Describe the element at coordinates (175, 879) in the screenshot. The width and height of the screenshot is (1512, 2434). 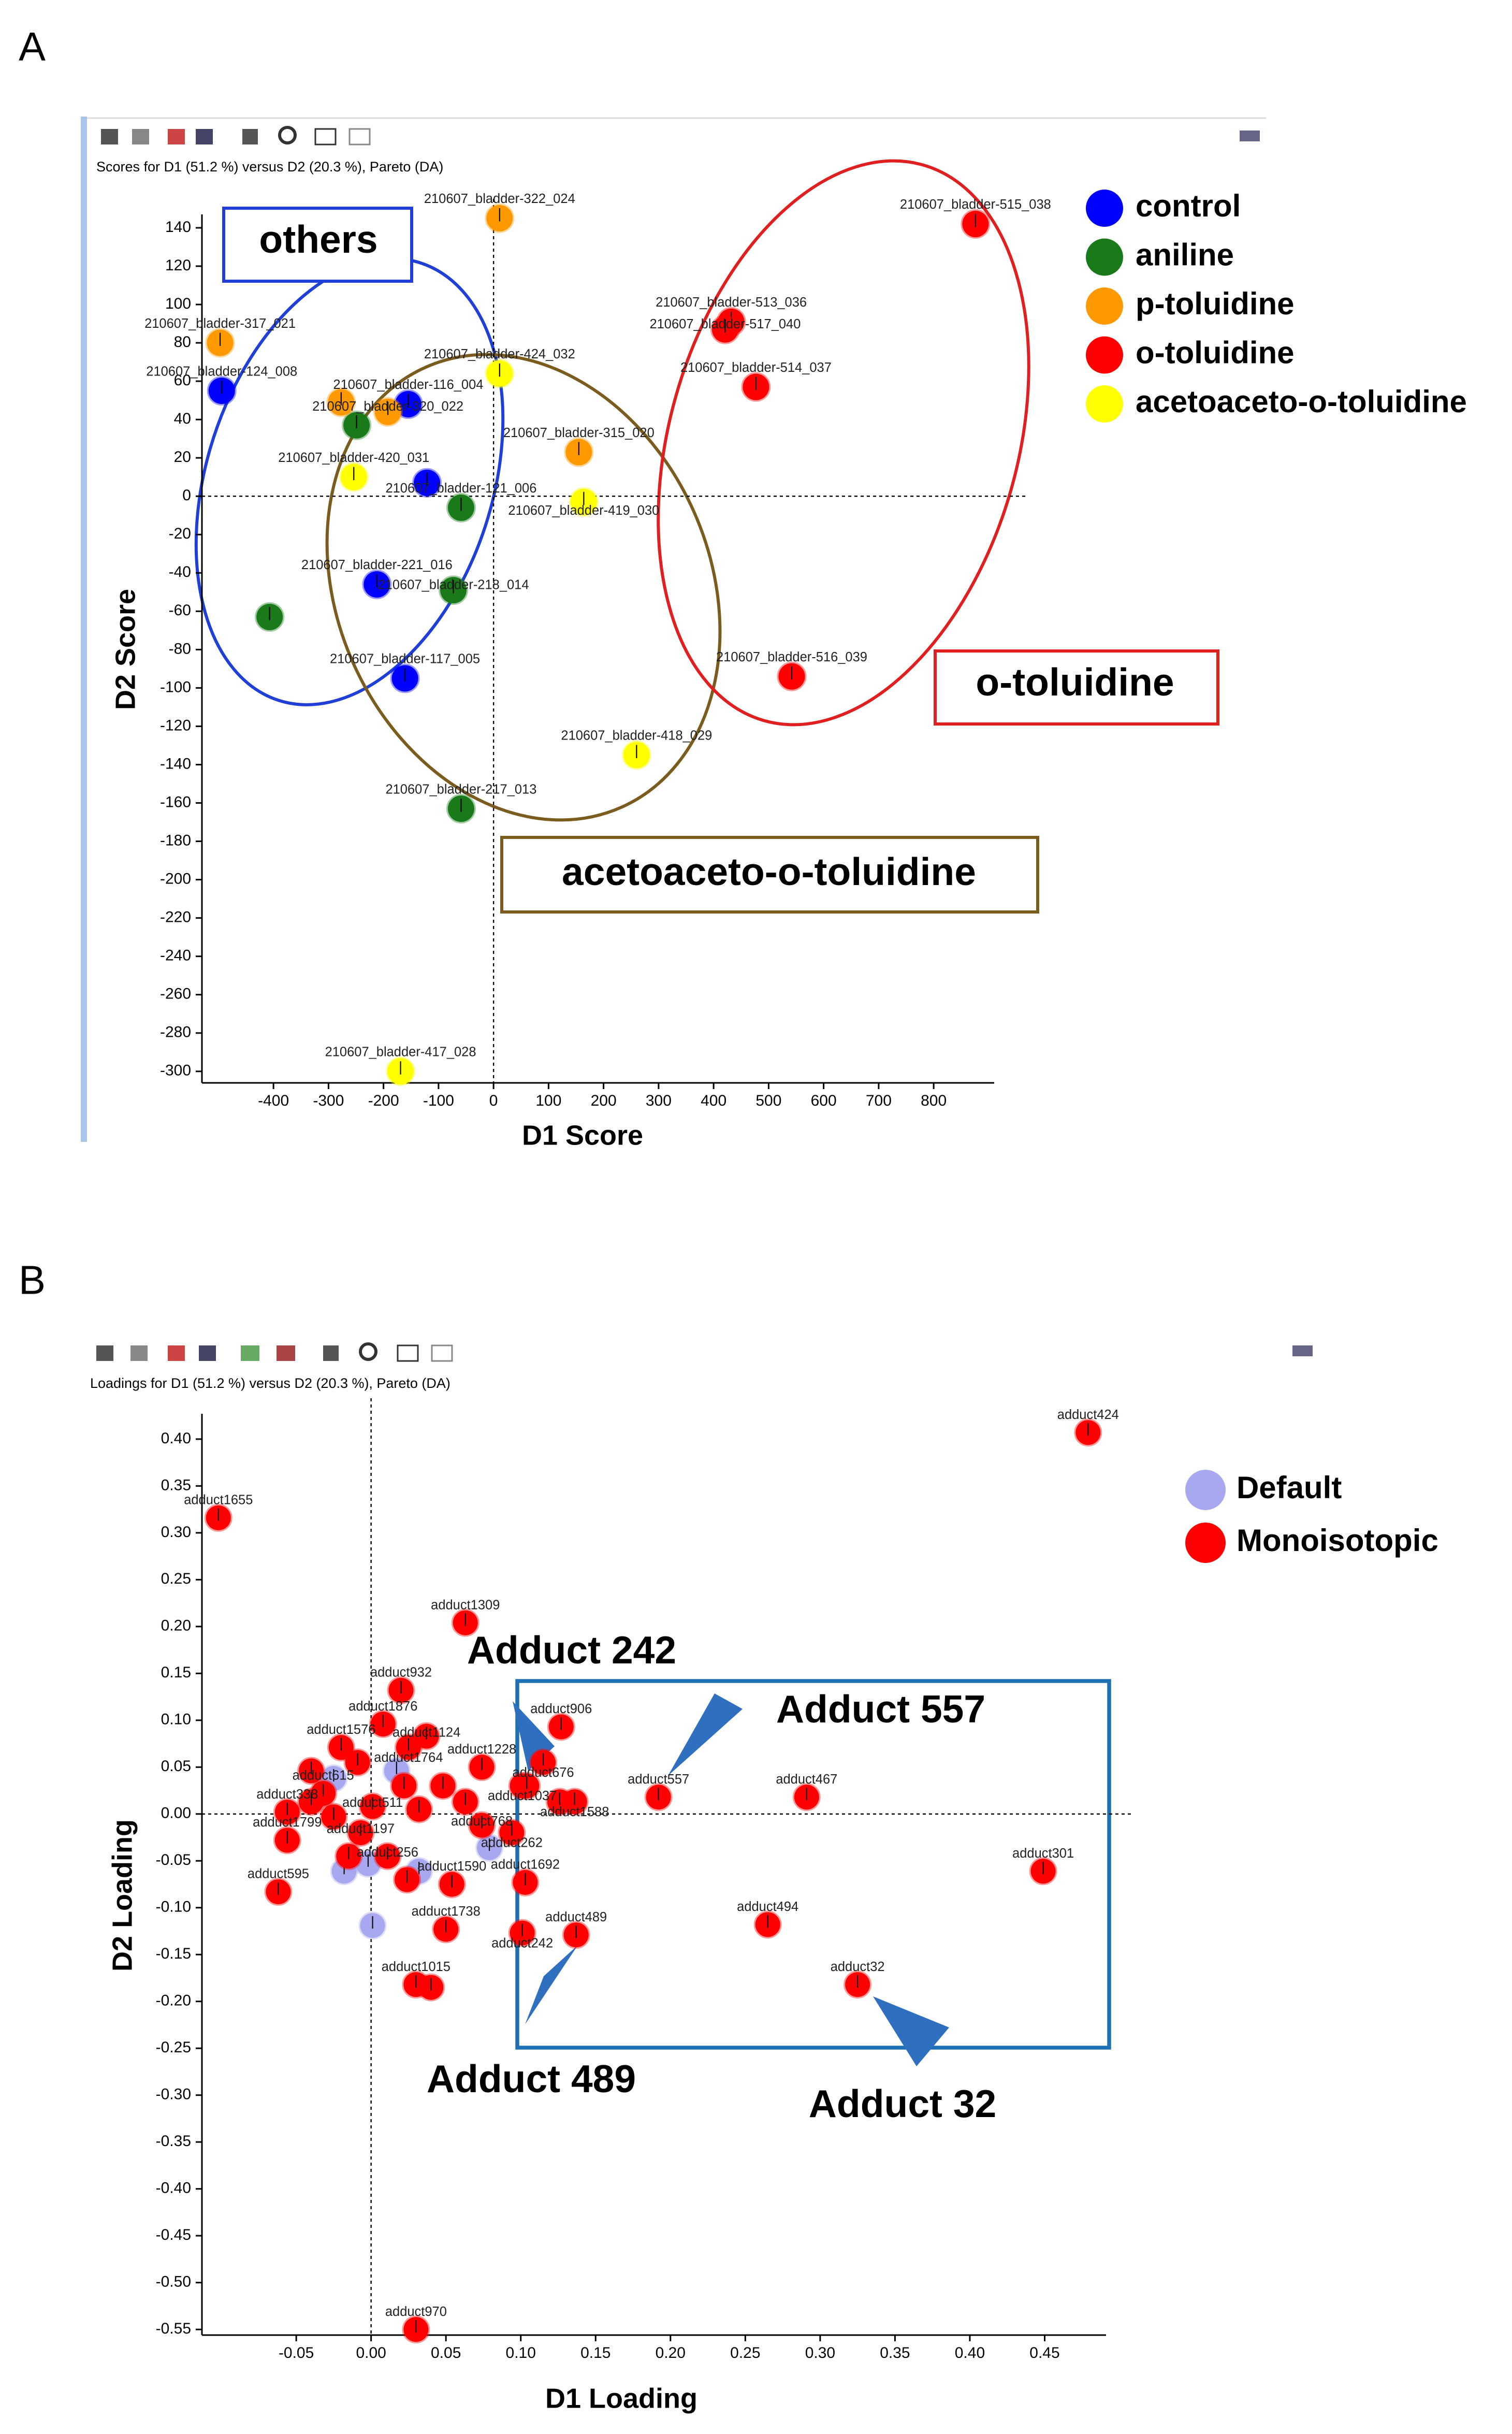
I see `y-tick-label: -200` at that location.